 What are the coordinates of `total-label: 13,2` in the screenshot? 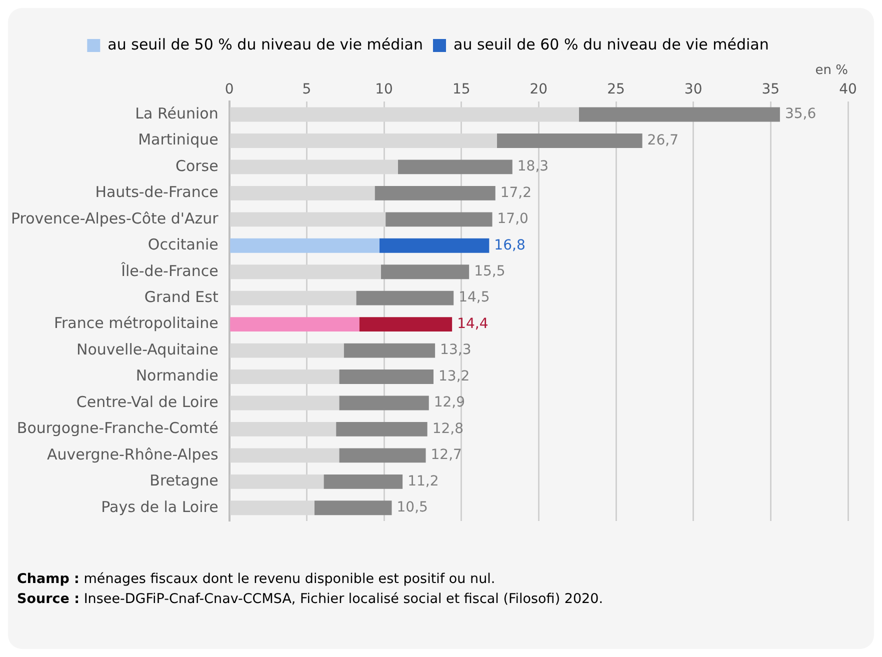 It's located at (454, 376).